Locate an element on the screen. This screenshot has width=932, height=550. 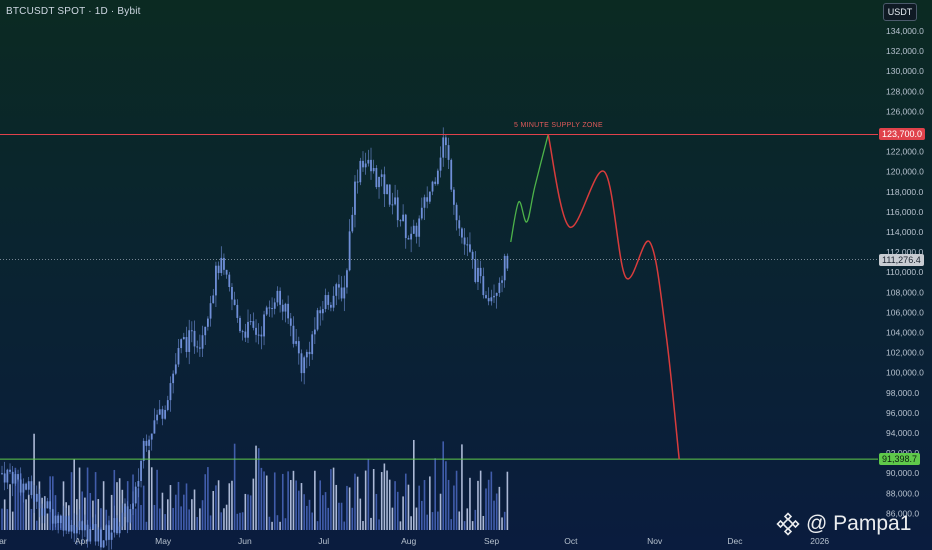
y-tick-label: 132,000.0 is located at coordinates (905, 51).